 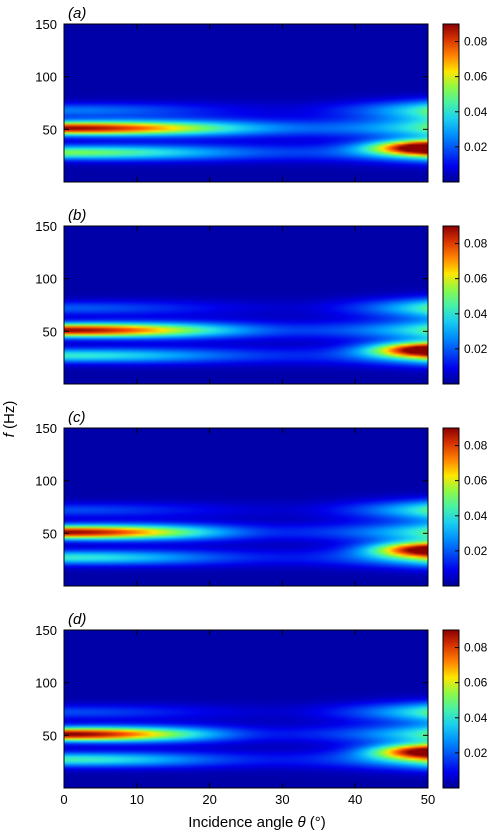 What do you see at coordinates (77, 13) in the screenshot?
I see `panel-label: (a)` at bounding box center [77, 13].